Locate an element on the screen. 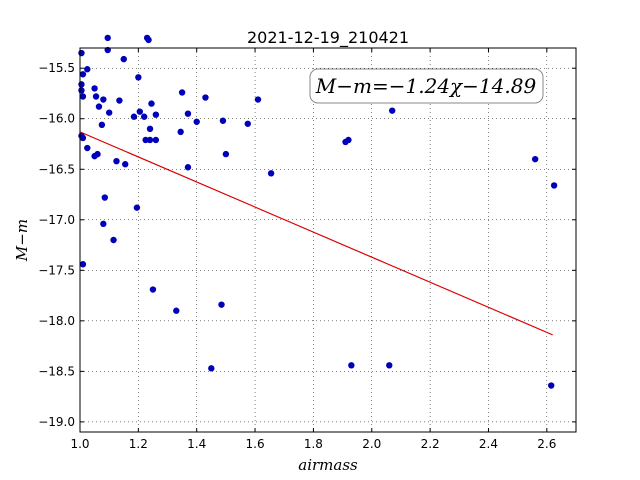 The width and height of the screenshot is (640, 480). fit-annotation: M−m=−1.24χ−14.89 is located at coordinates (426, 86).